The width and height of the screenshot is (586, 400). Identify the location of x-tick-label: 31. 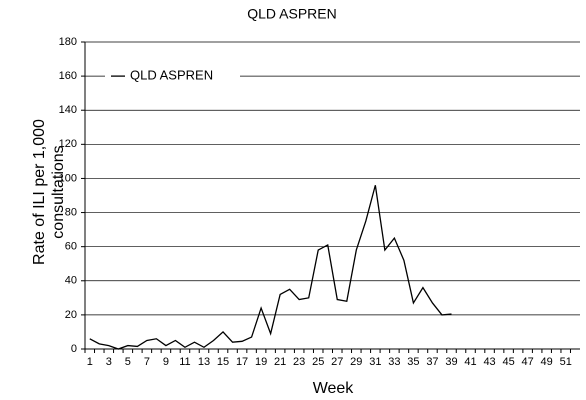
(375, 362).